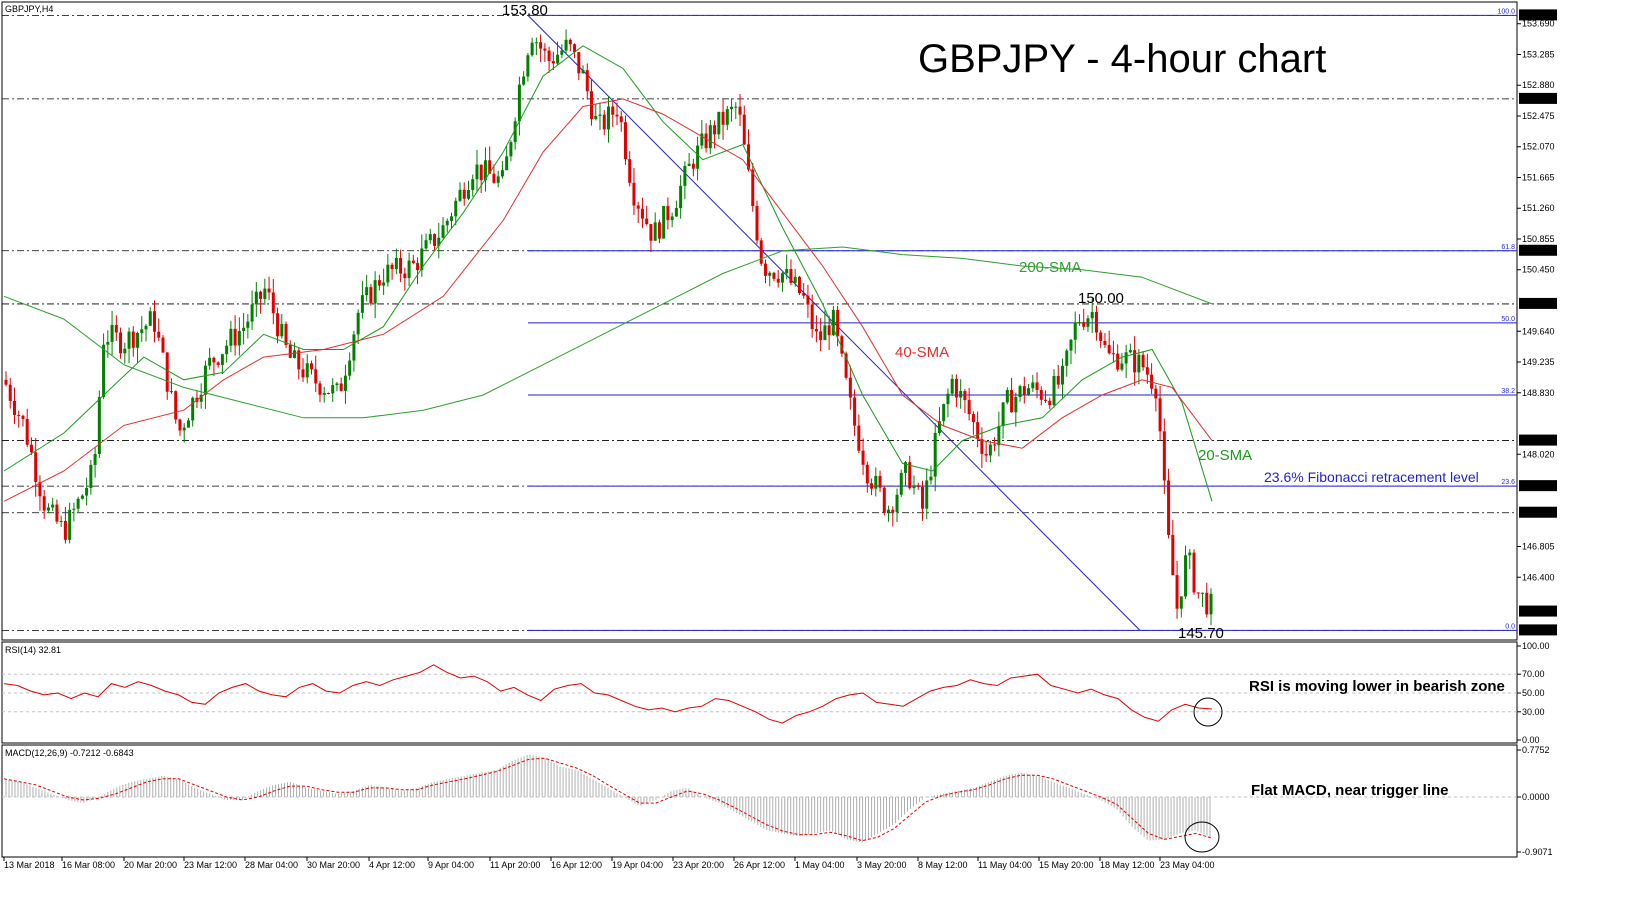  What do you see at coordinates (29, 865) in the screenshot?
I see `time-tick-label: 13 Mar 2018` at bounding box center [29, 865].